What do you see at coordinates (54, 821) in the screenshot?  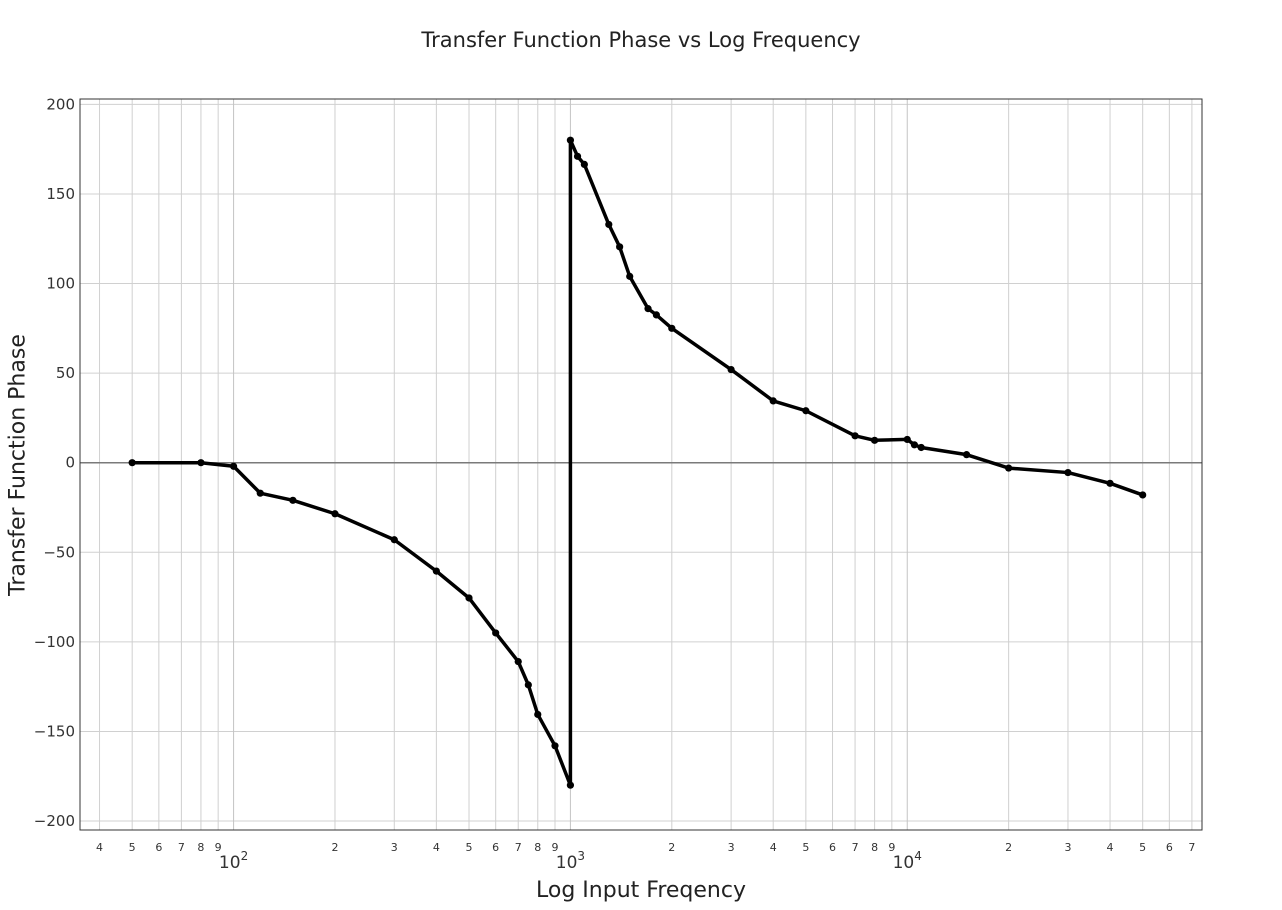 I see `y-tick-label: −200` at bounding box center [54, 821].